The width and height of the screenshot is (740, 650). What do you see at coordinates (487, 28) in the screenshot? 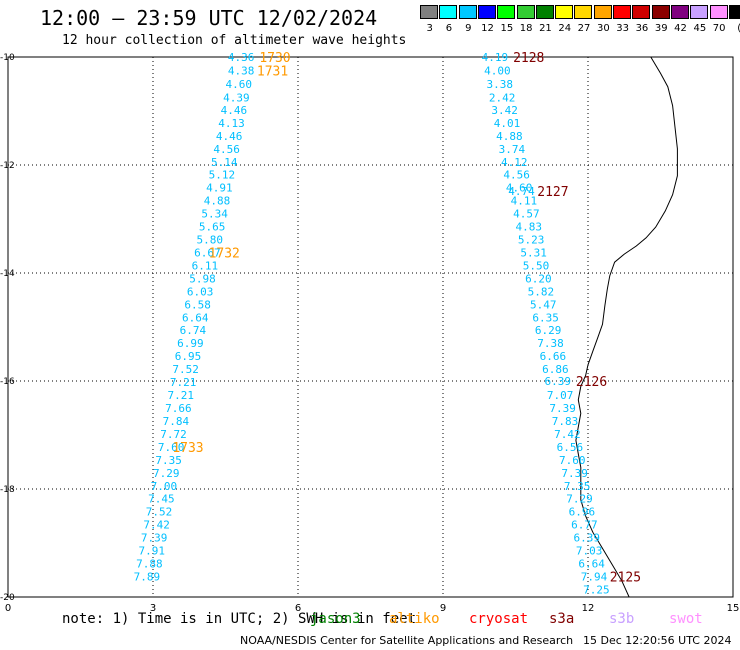
I see `legend-label: 12` at bounding box center [487, 28].